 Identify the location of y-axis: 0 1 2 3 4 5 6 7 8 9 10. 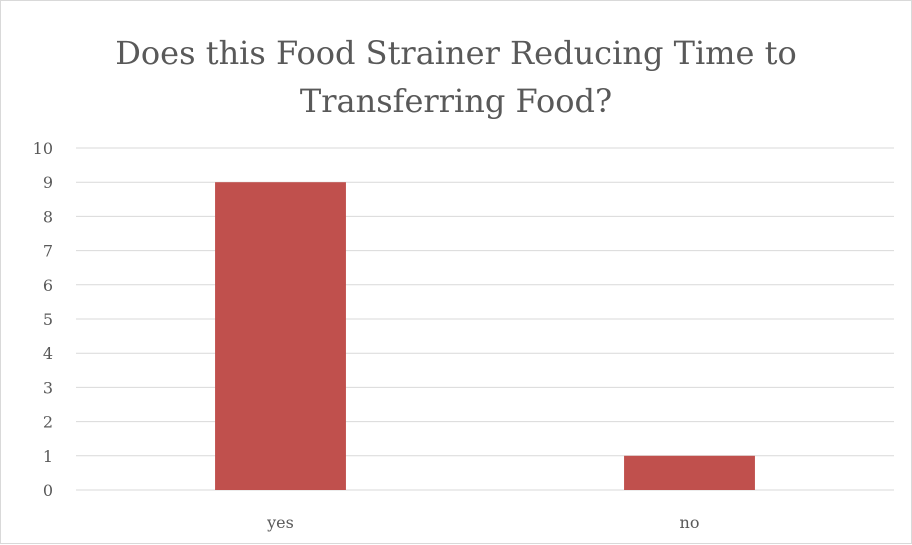
(43, 319).